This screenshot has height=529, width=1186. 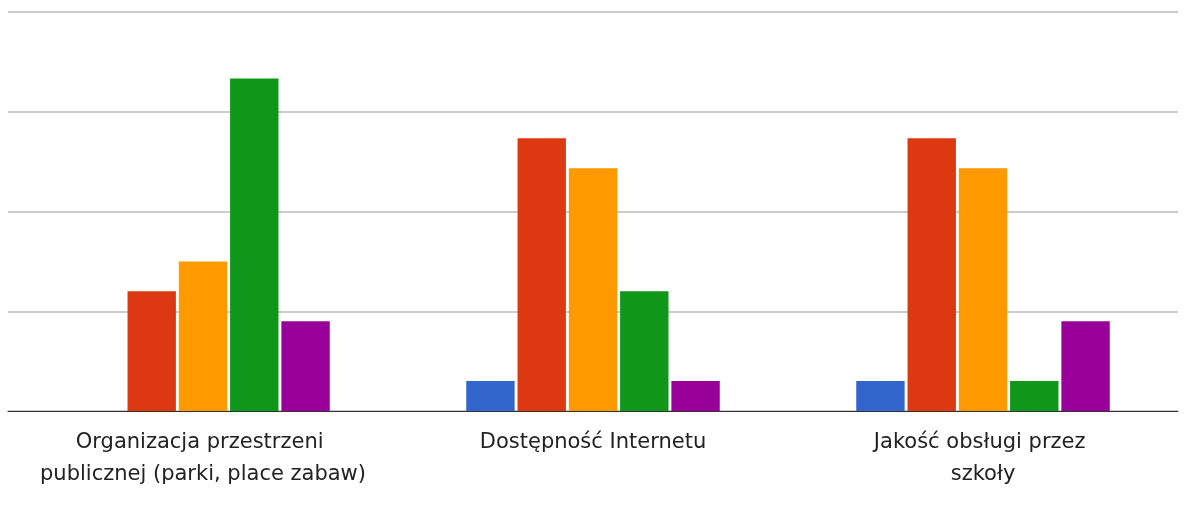 What do you see at coordinates (593, 441) in the screenshot?
I see `x-tick-label: Dostępność Internetu` at bounding box center [593, 441].